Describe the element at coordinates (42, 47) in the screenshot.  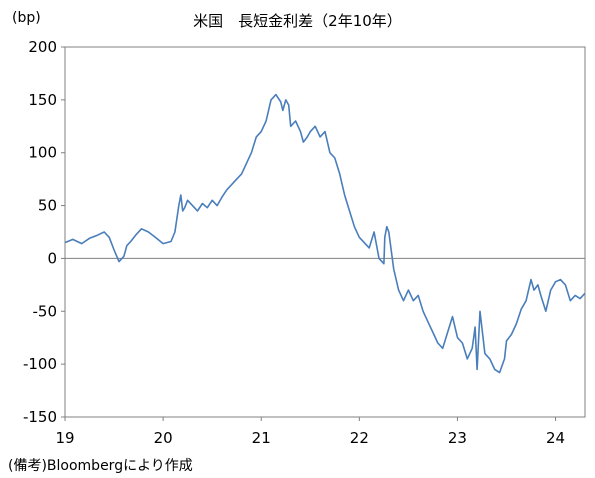
I see `y-tick-label: 200` at that location.